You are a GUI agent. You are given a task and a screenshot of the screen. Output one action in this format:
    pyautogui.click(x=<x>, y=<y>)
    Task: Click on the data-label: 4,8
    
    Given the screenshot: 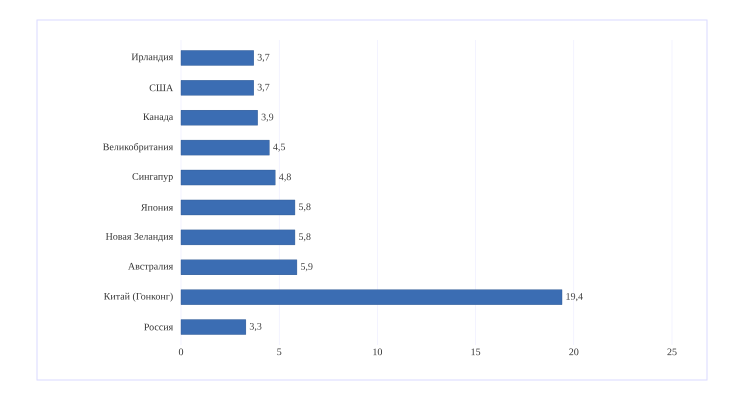 What is the action you would take?
    pyautogui.click(x=285, y=177)
    